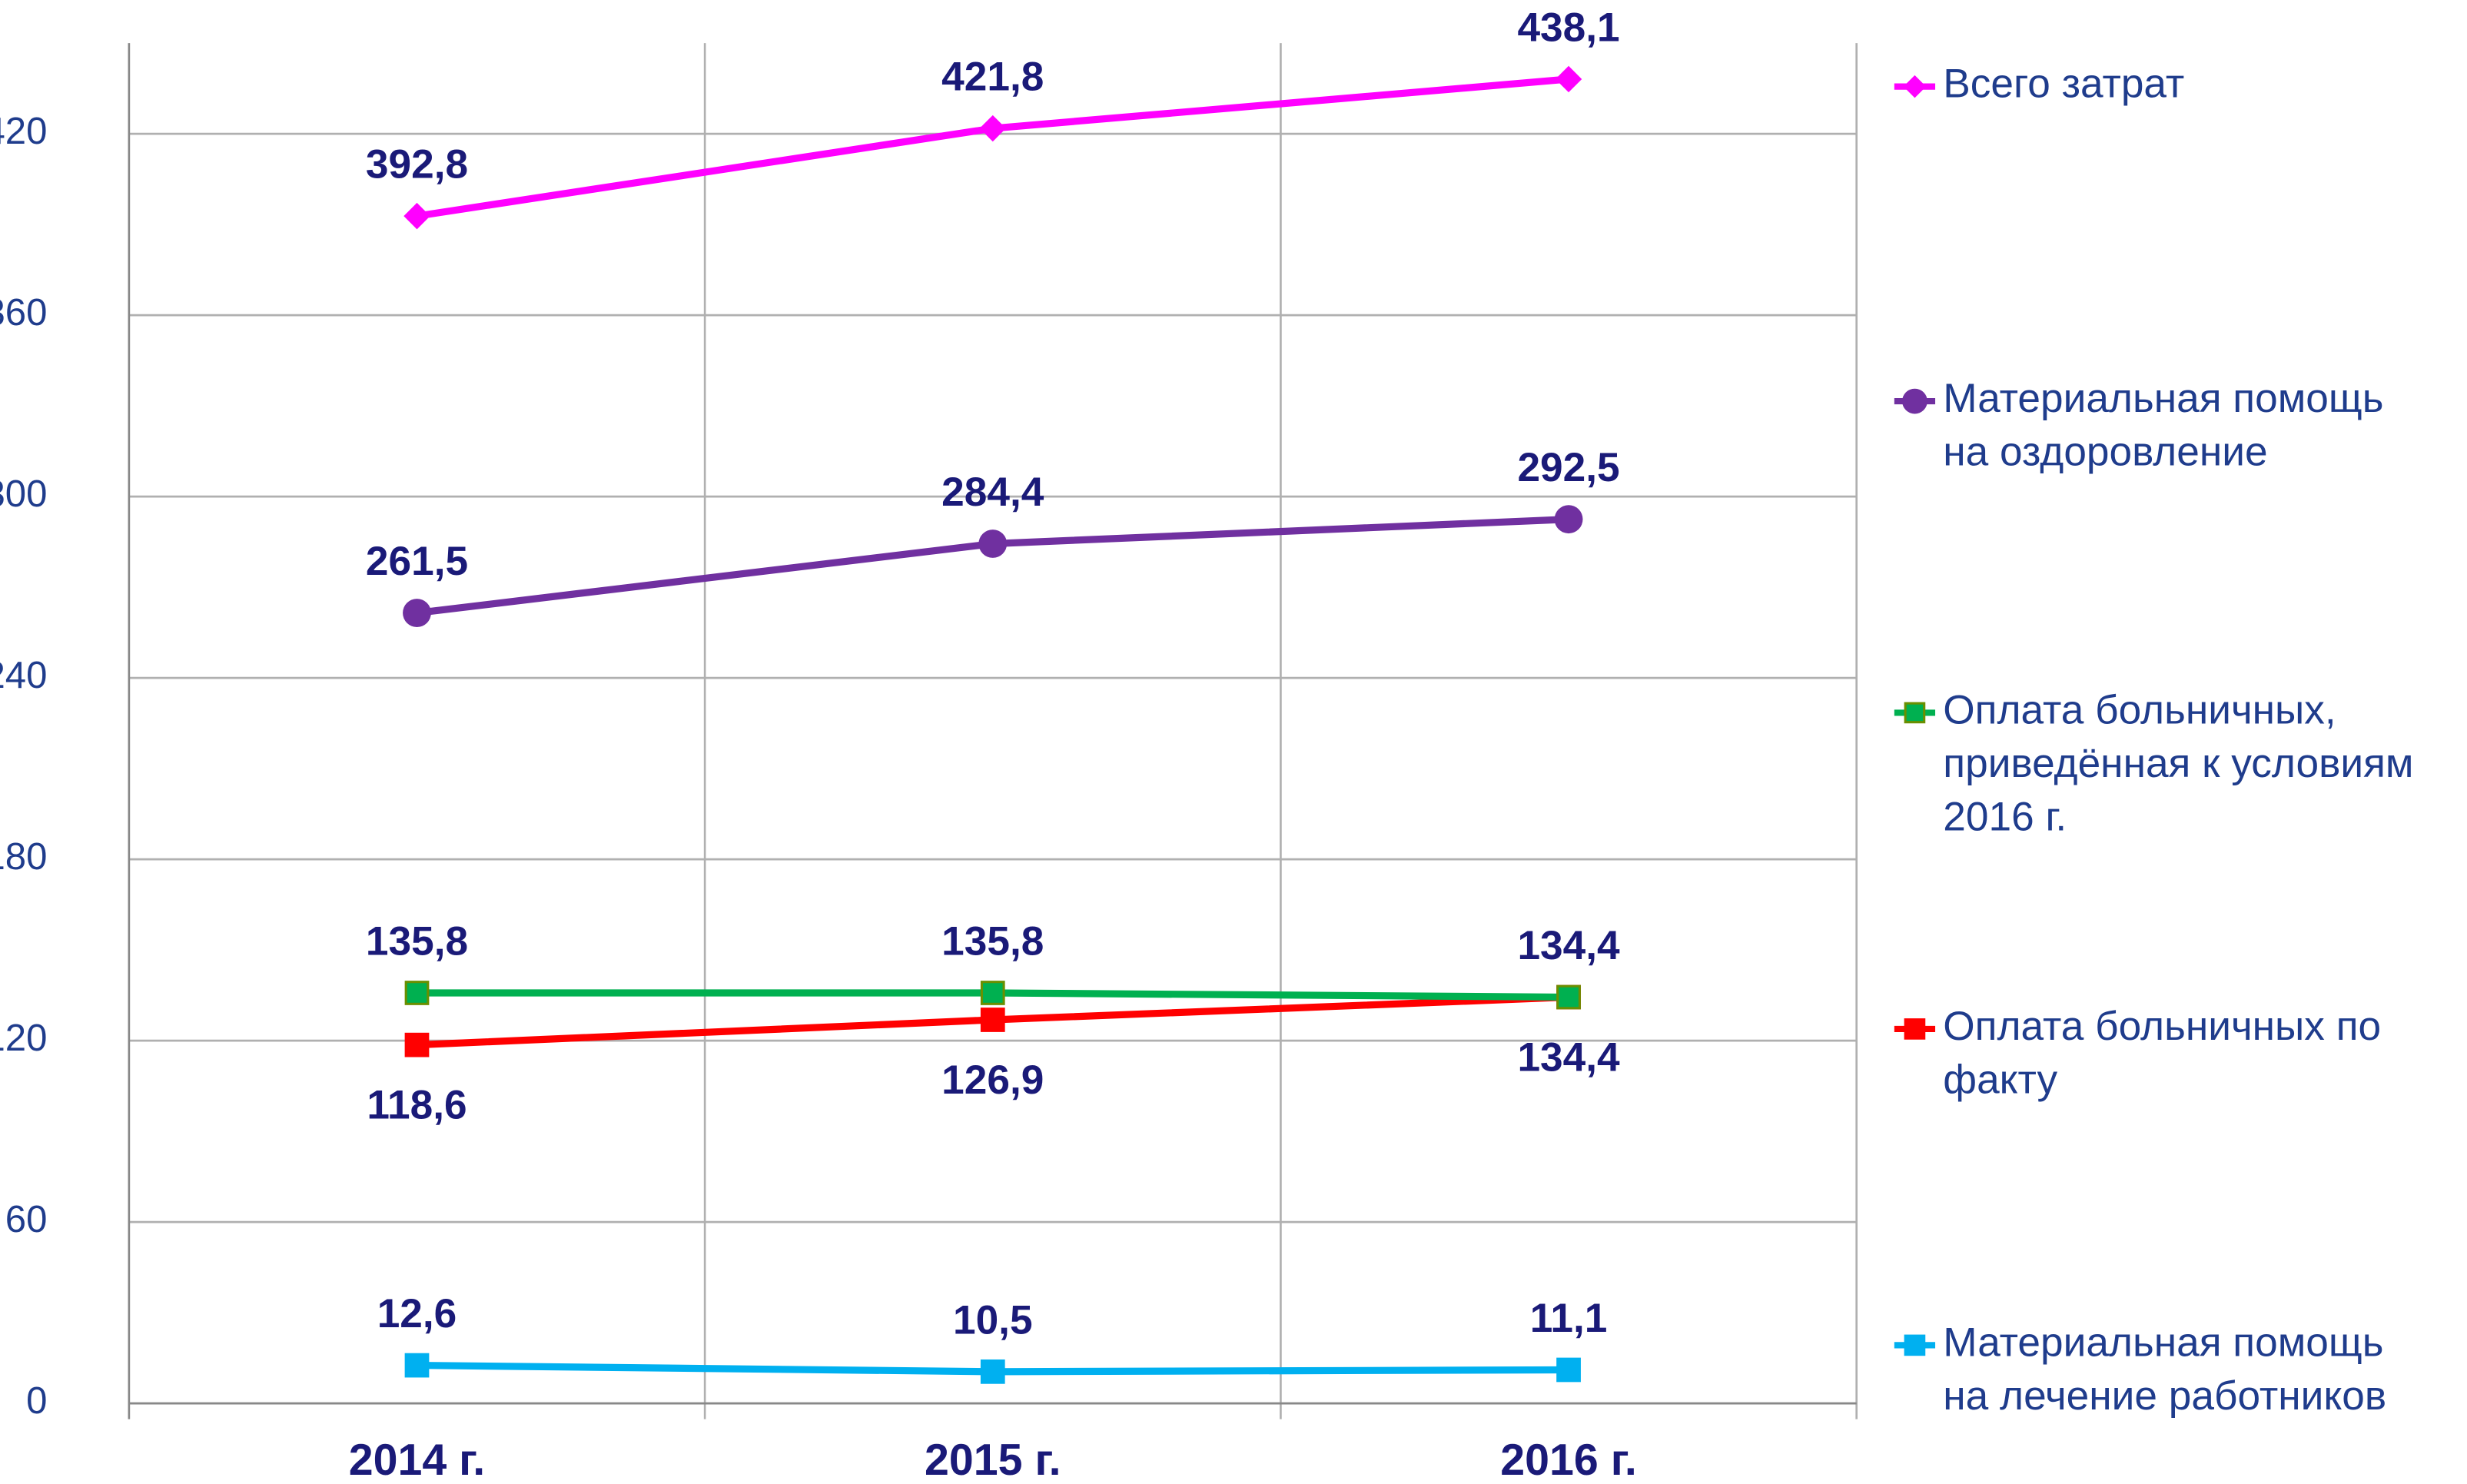 This screenshot has width=2467, height=1484. What do you see at coordinates (2162, 1053) in the screenshot?
I see `legend-label: Оплата больничных по факту` at bounding box center [2162, 1053].